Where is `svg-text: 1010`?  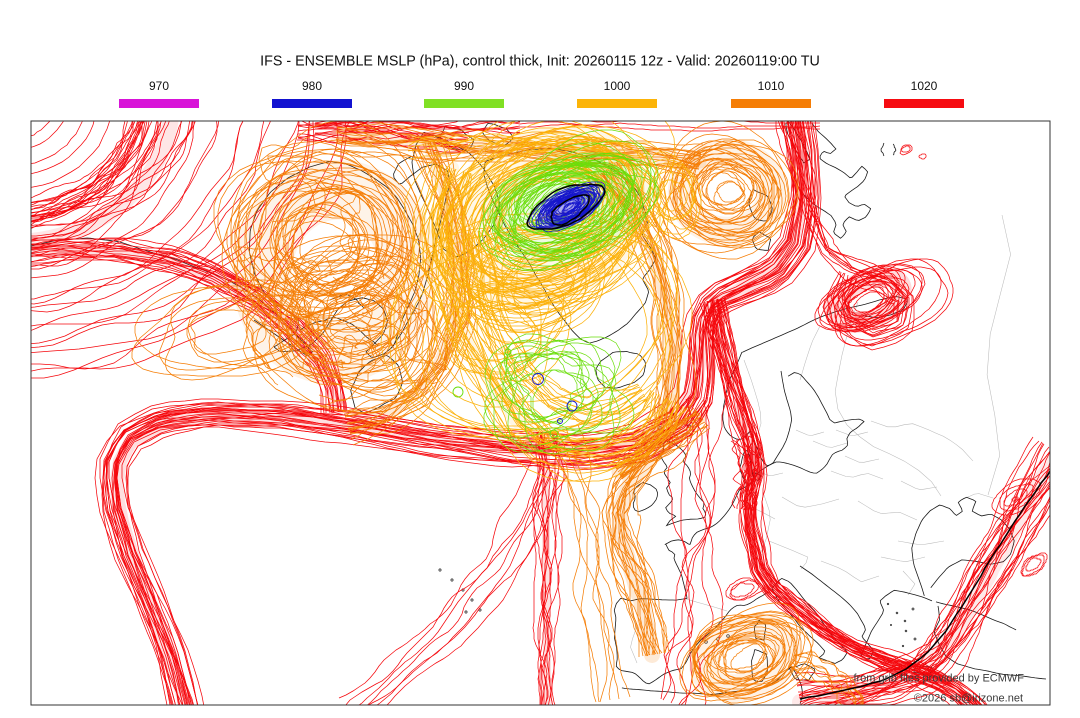
svg-text: 1010 is located at coordinates (771, 86).